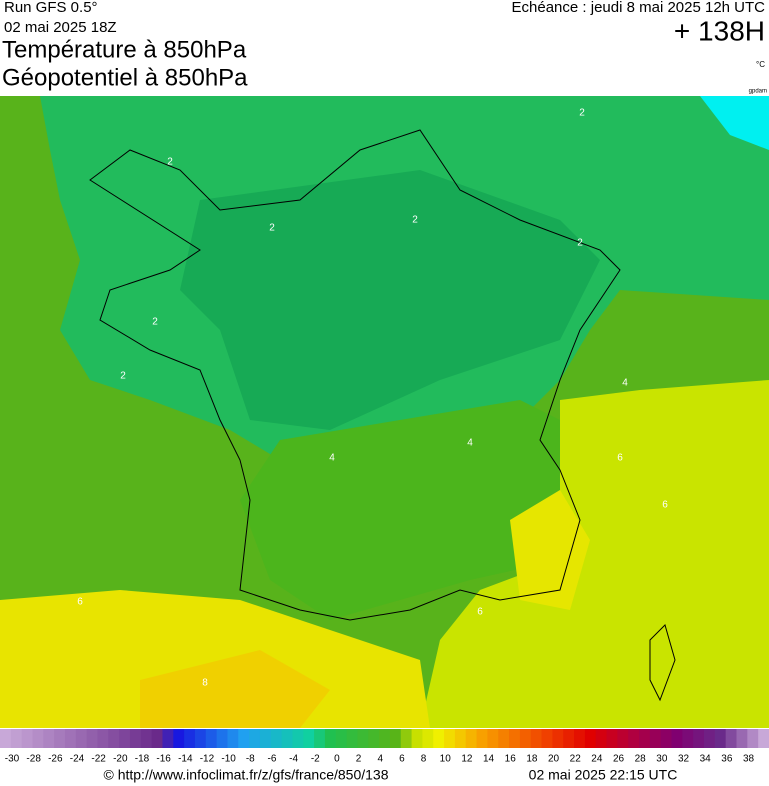 This screenshot has width=769, height=786. I want to click on scale-label: 34, so click(706, 759).